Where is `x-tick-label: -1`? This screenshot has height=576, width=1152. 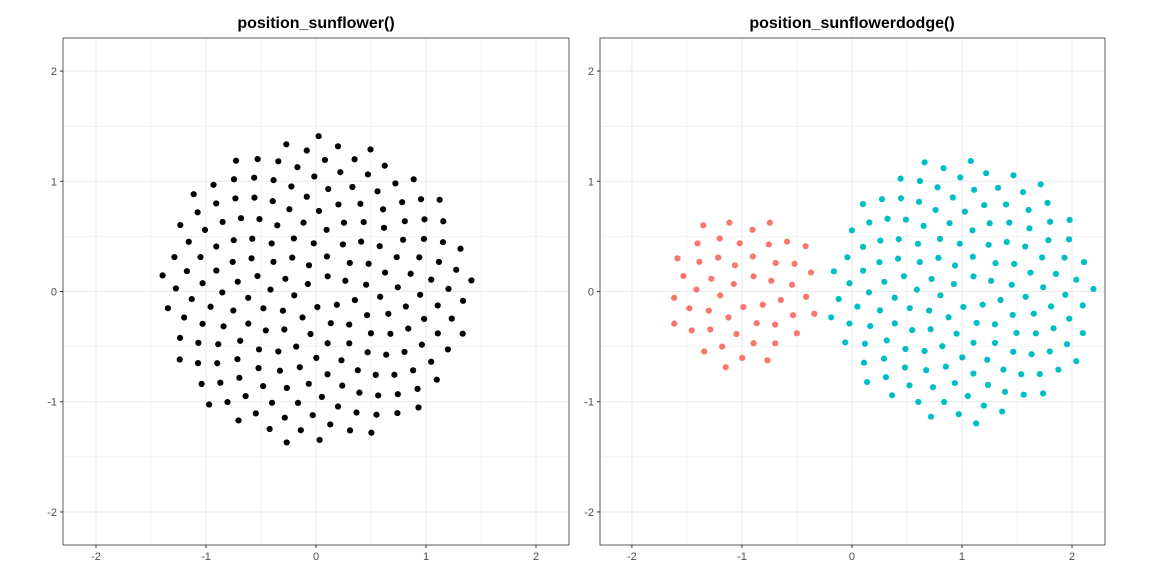
x-tick-label: -1 is located at coordinates (206, 557).